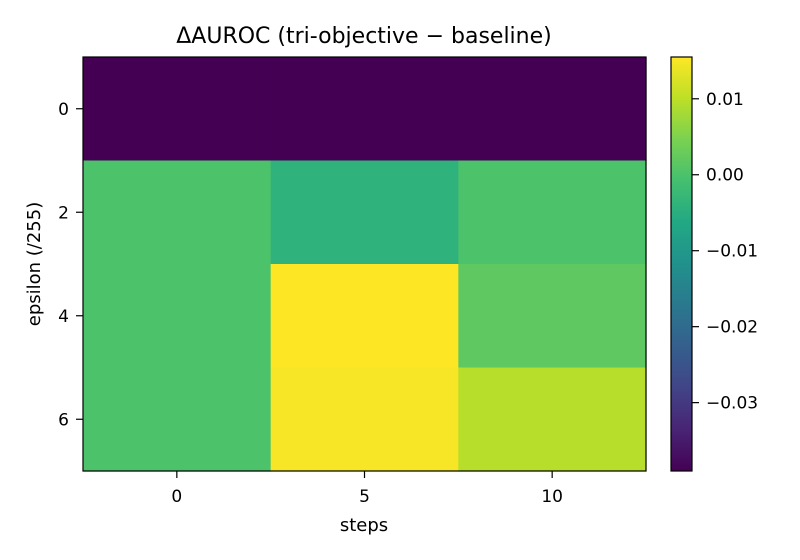  I want to click on colorbar-ticks: 0.01 0.00 −0.01 −0.02 −0.03, so click(725, 252).